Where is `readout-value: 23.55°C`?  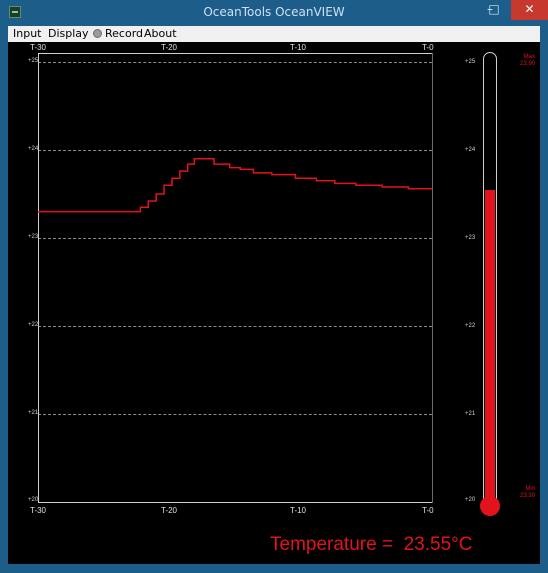 readout-value: 23.55°C is located at coordinates (438, 544).